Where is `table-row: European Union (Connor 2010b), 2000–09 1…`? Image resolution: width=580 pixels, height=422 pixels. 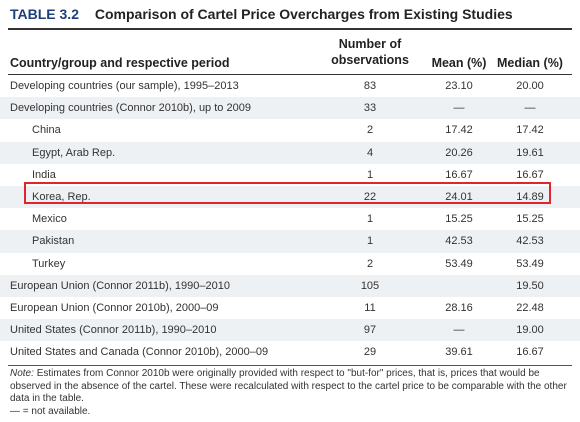
table-row: European Union (Connor 2010b), 2000–09 1… is located at coordinates (290, 308).